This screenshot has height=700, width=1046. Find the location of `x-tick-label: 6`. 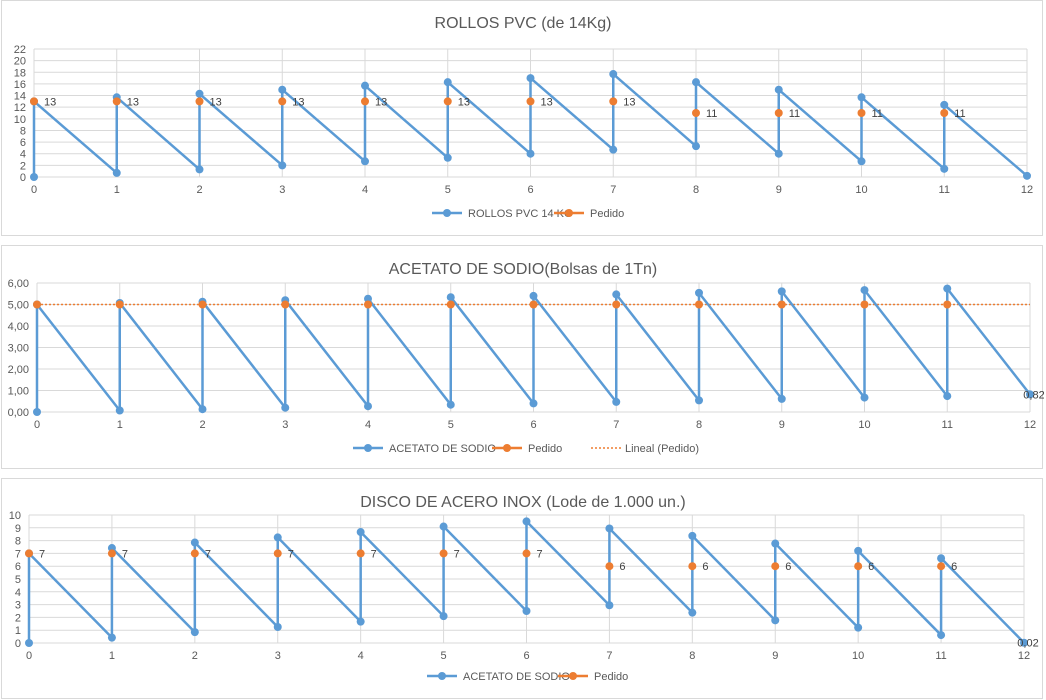

x-tick-label: 6 is located at coordinates (526, 656).